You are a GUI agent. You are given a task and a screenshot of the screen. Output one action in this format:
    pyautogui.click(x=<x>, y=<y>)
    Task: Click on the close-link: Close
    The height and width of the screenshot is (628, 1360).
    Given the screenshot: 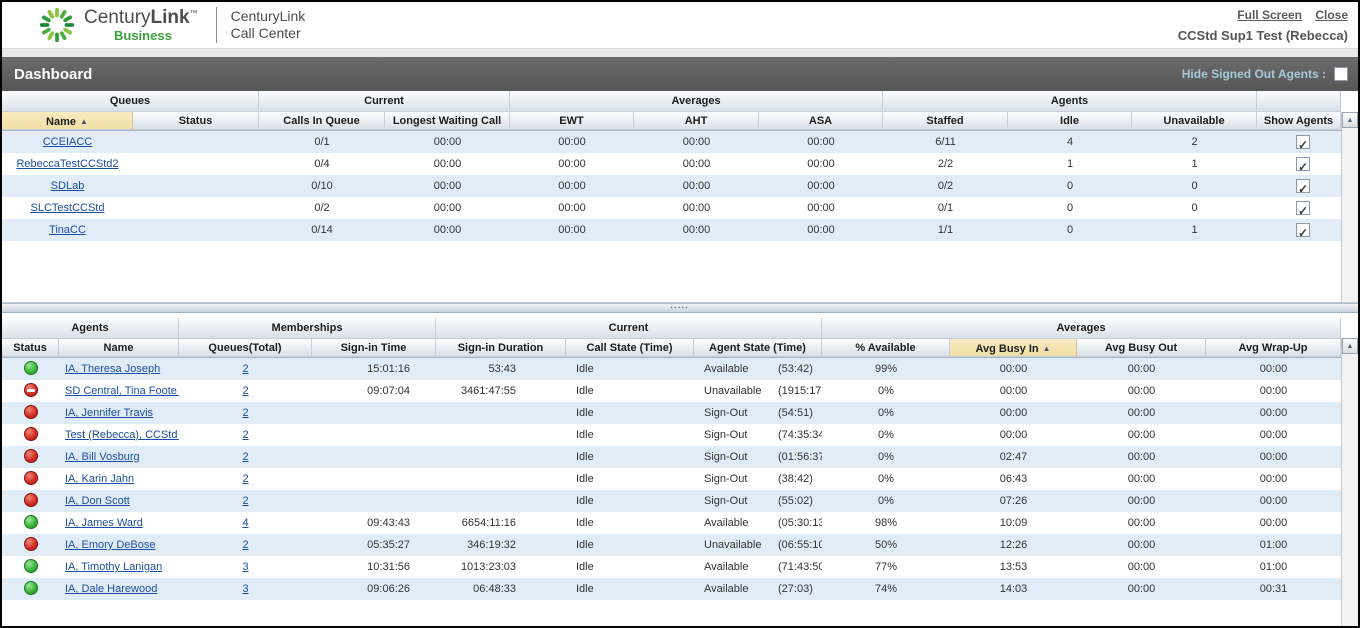 What is the action you would take?
    pyautogui.click(x=1331, y=14)
    